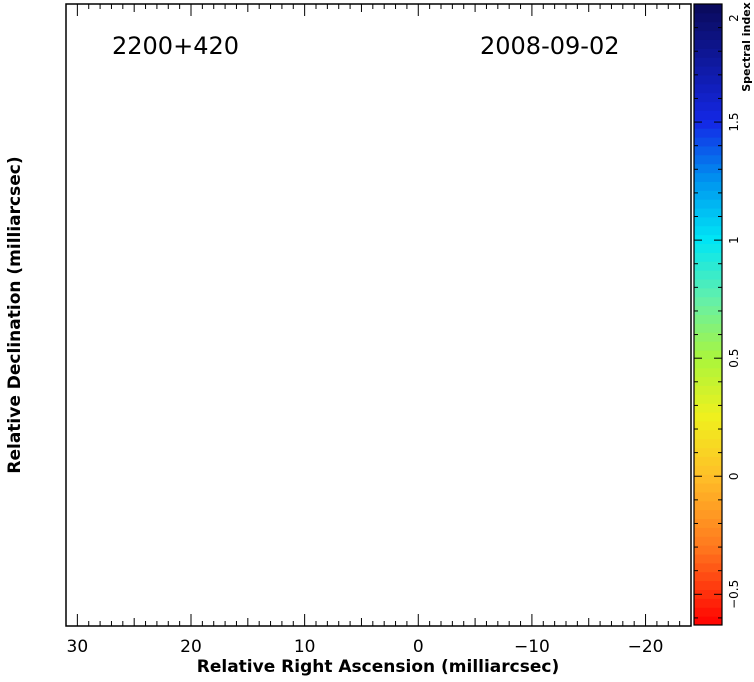 This screenshot has width=754, height=682. What do you see at coordinates (746, 47) in the screenshot?
I see `colorbar-title: Spectral index` at bounding box center [746, 47].